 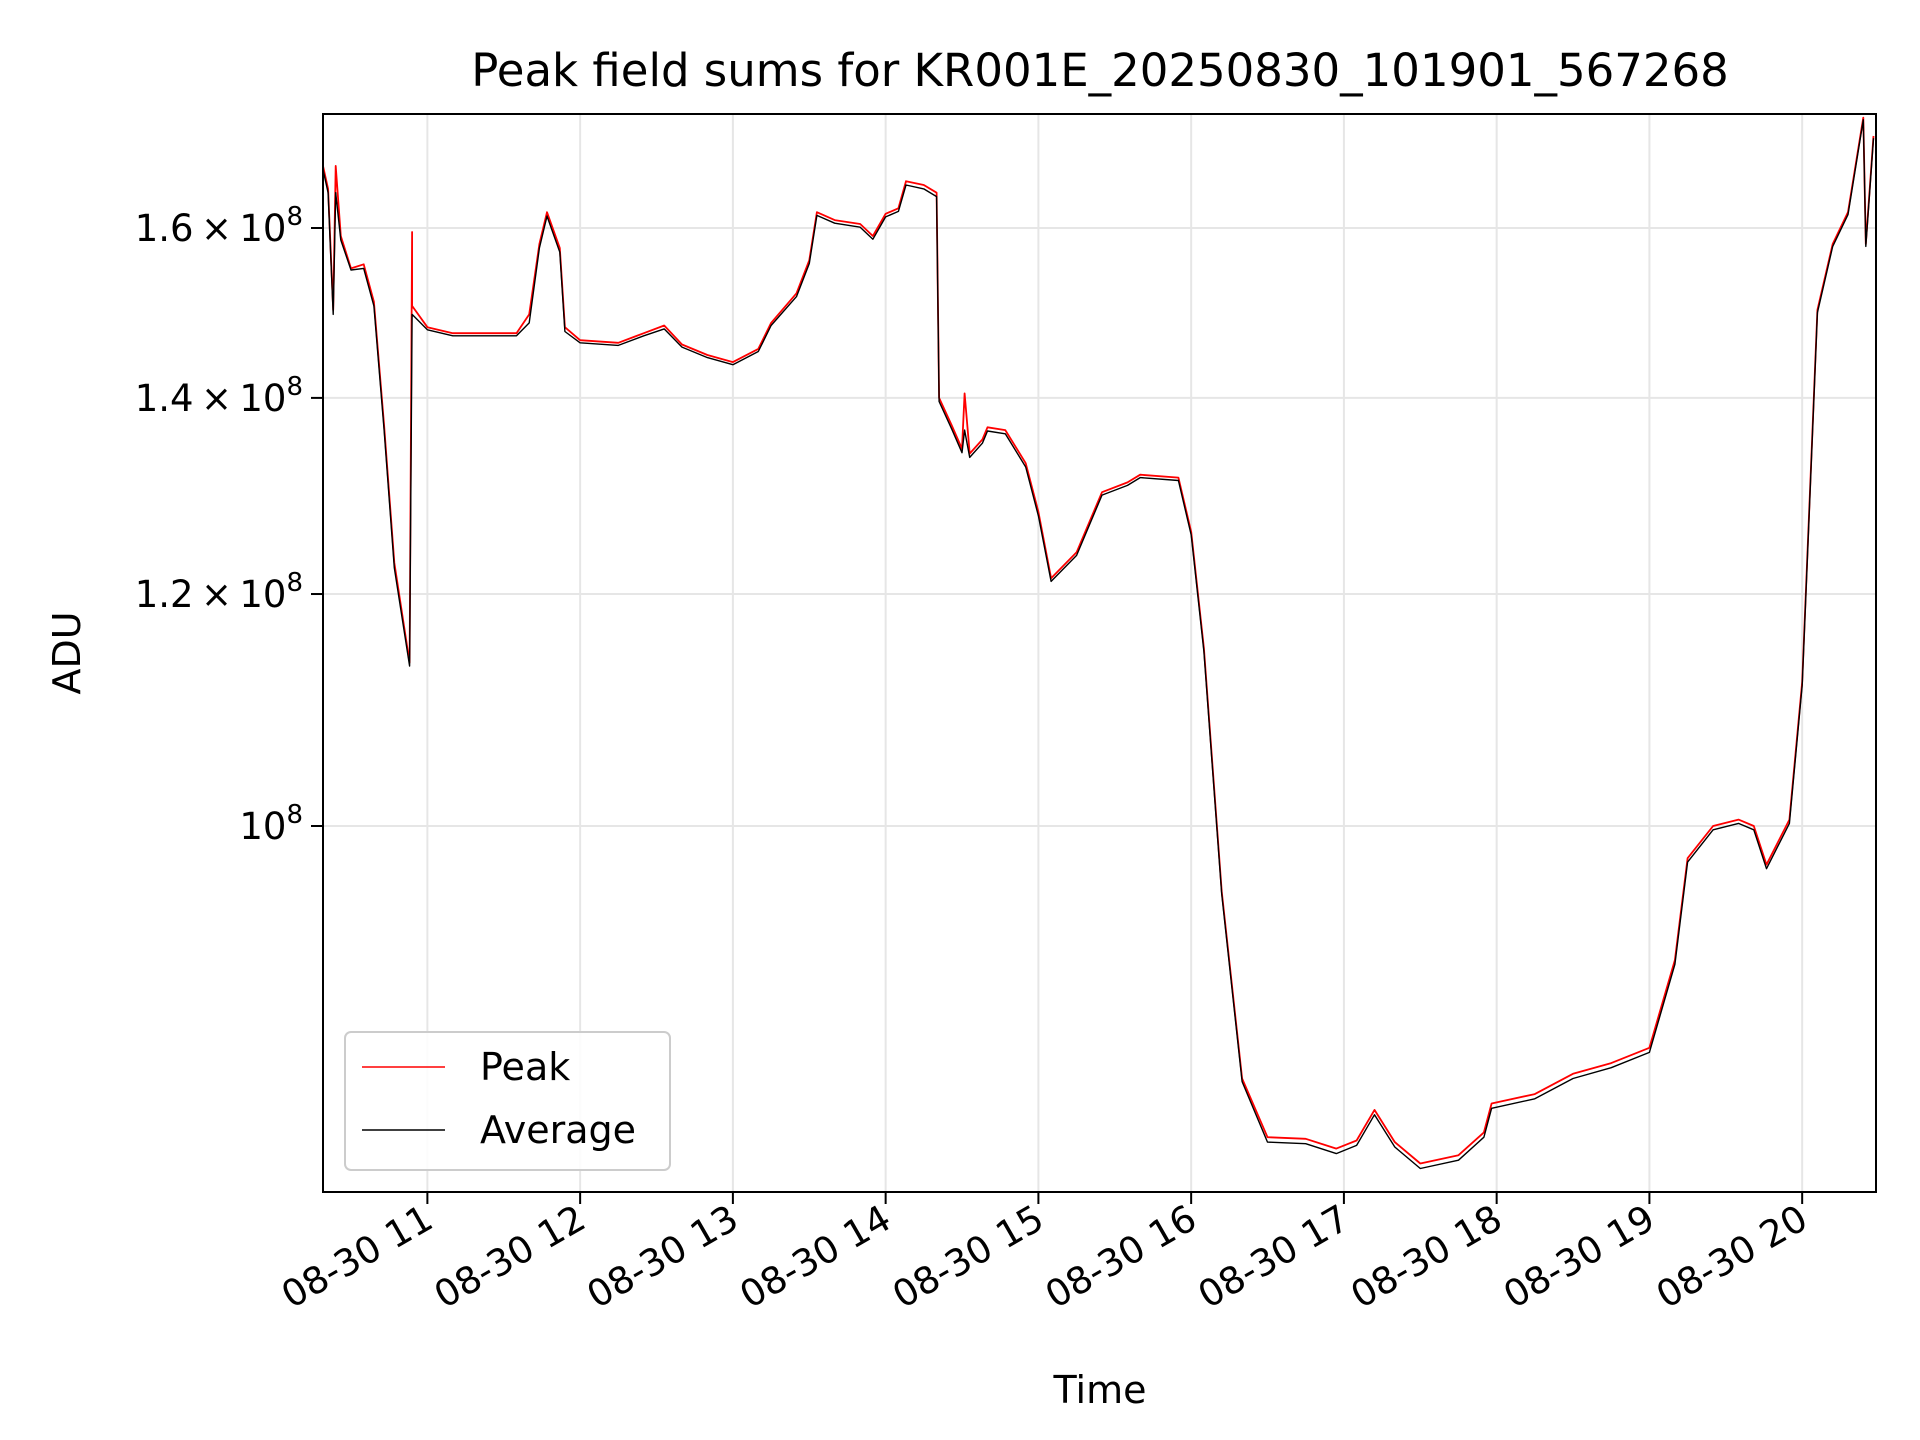 I want to click on y-tick-base: 1.2 × 10, so click(x=211, y=594).